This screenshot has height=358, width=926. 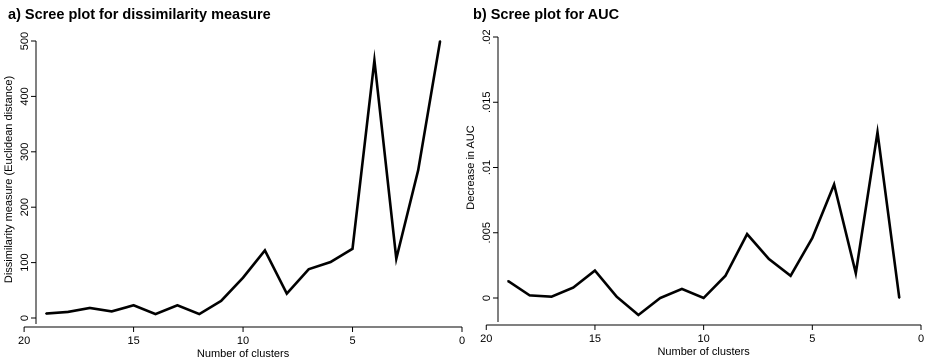 What do you see at coordinates (546, 15) in the screenshot?
I see `chart-title: b) Scree plot for AUC` at bounding box center [546, 15].